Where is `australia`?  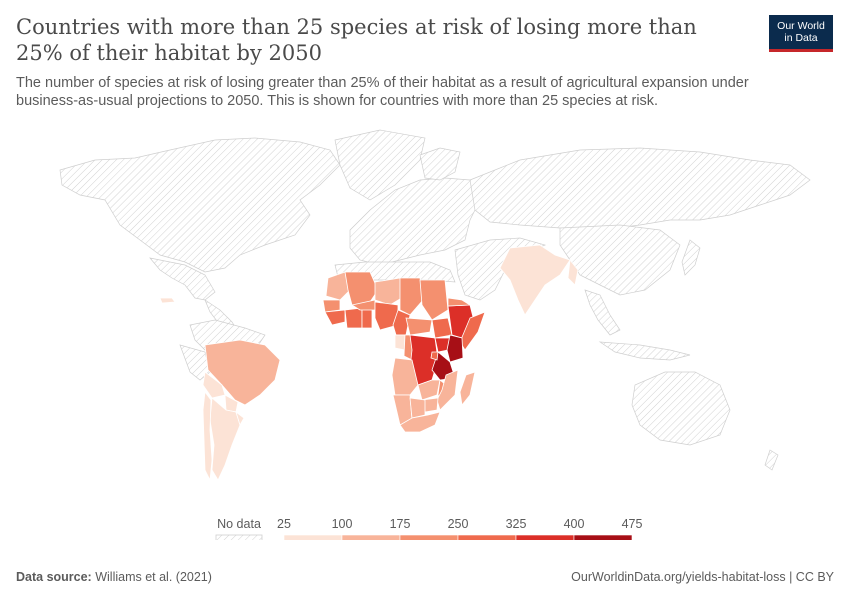 australia is located at coordinates (681, 408).